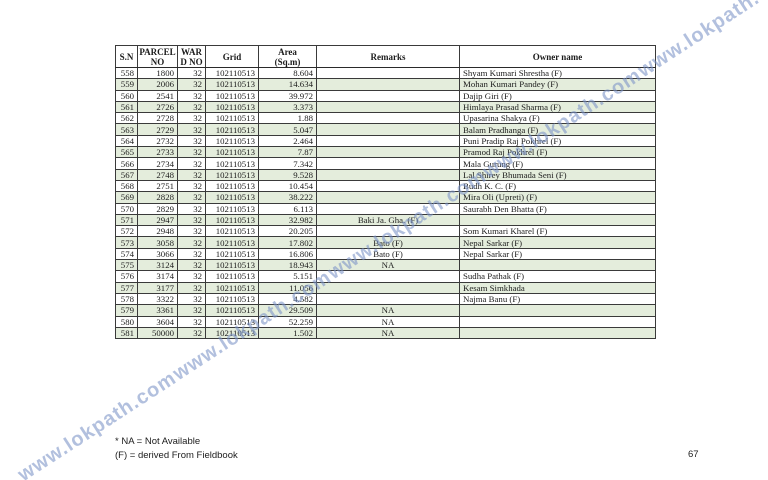  I want to click on cell-parcel-no: 2947, so click(157, 220).